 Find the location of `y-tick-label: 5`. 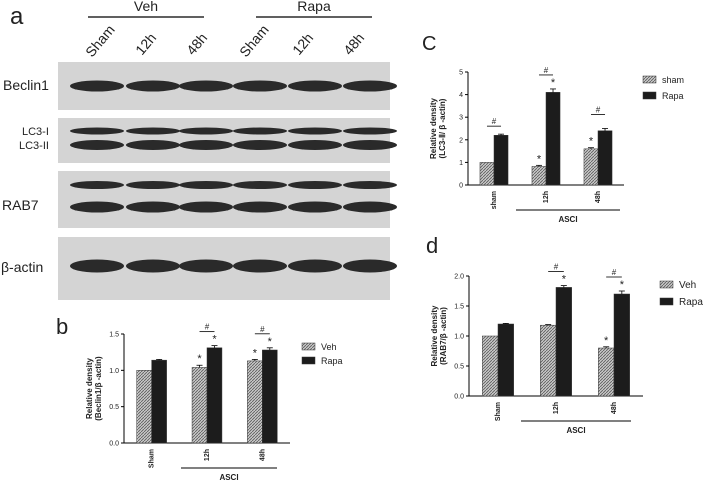

y-tick-label: 5 is located at coordinates (461, 73).